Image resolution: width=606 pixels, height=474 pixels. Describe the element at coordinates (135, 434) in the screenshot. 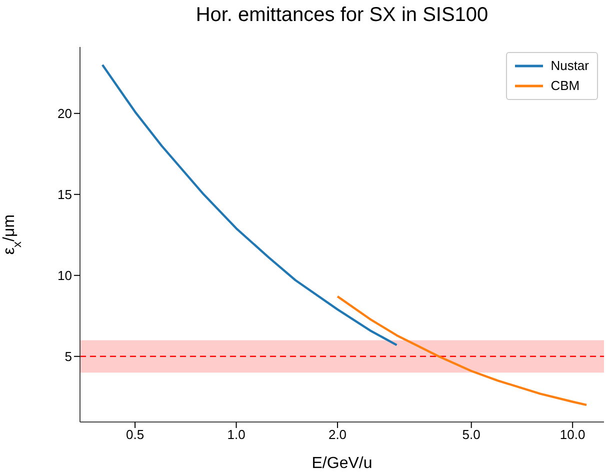

I see `x-tick-label: 0.5` at that location.